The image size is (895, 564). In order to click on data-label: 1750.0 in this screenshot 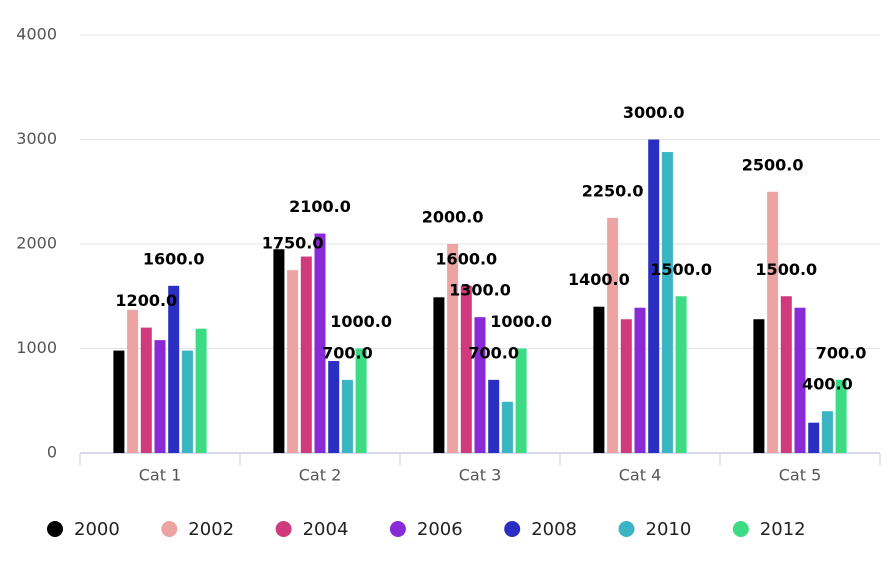, I will do `click(293, 243)`.